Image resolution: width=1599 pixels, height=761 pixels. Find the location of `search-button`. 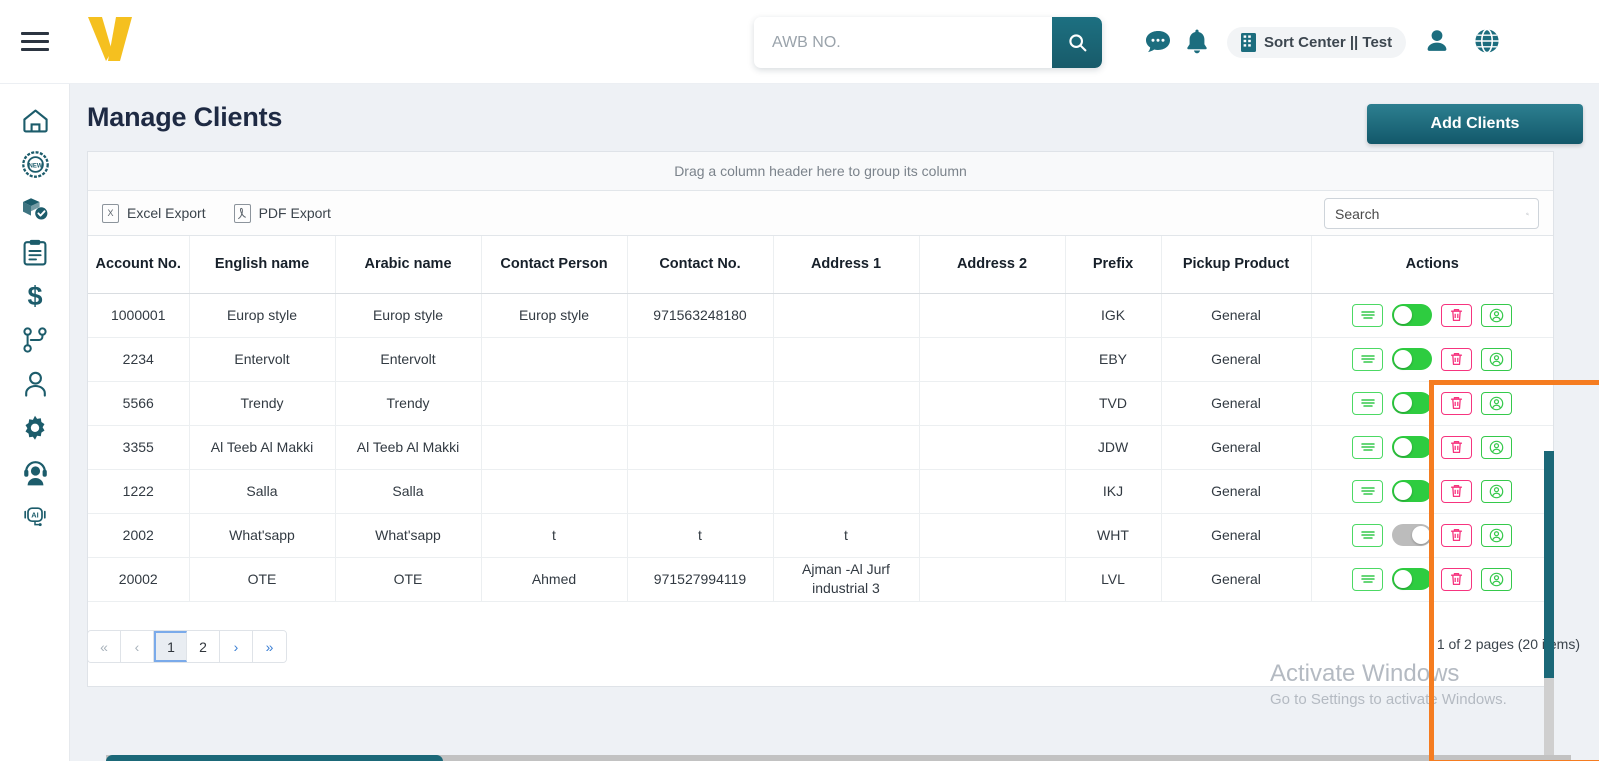

search-button is located at coordinates (1077, 42).